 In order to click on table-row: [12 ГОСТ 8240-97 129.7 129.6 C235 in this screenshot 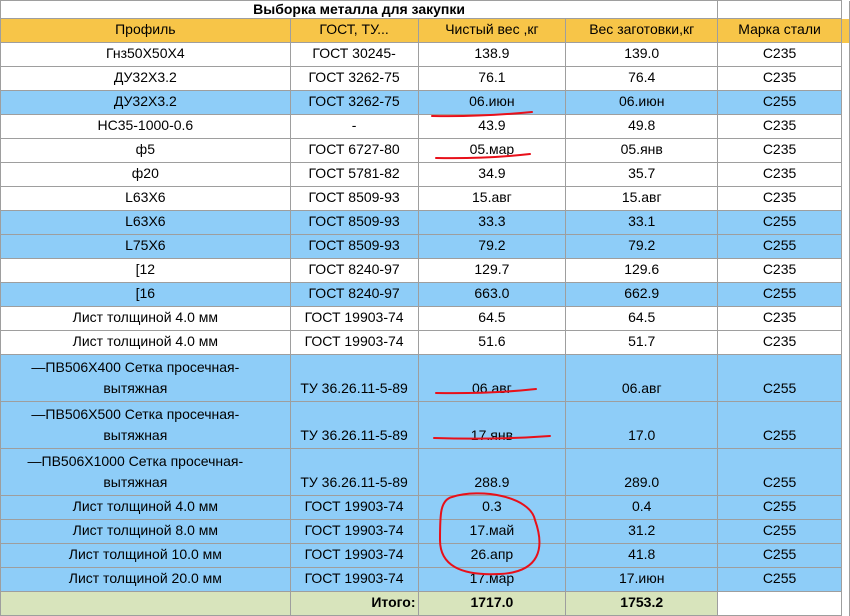, I will do `click(425, 270)`.